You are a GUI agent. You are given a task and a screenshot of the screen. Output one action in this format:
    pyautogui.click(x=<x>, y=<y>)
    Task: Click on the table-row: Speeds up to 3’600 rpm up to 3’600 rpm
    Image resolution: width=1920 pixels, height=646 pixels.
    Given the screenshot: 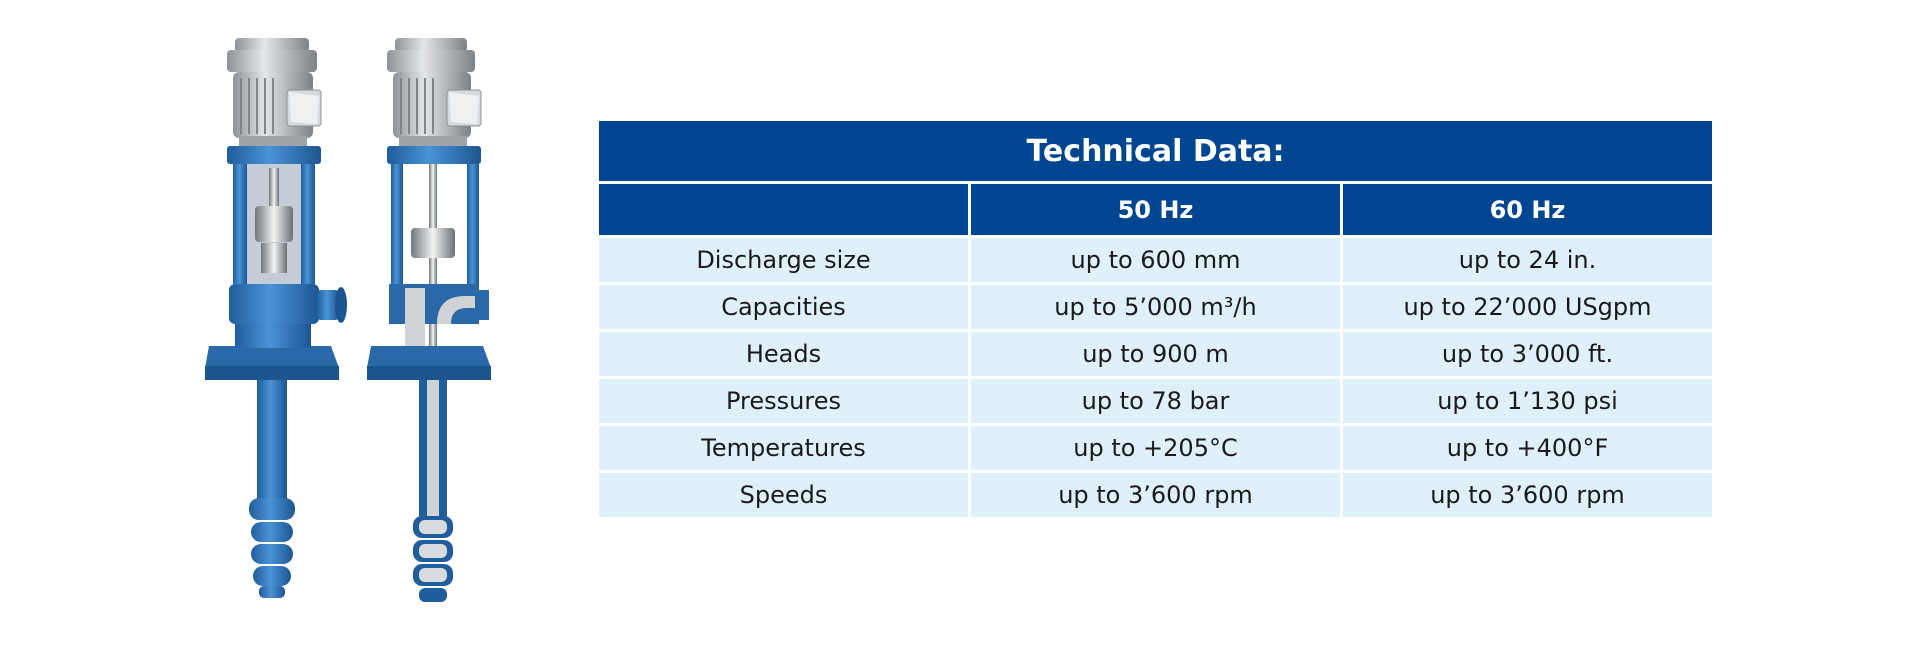 What is the action you would take?
    pyautogui.click(x=1155, y=495)
    